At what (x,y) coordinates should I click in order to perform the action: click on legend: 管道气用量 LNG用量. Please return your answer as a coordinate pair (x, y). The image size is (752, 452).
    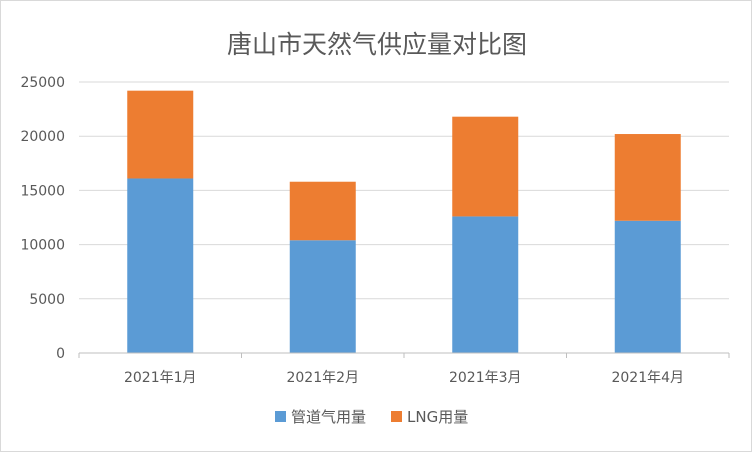
    Looking at the image, I should click on (371, 417).